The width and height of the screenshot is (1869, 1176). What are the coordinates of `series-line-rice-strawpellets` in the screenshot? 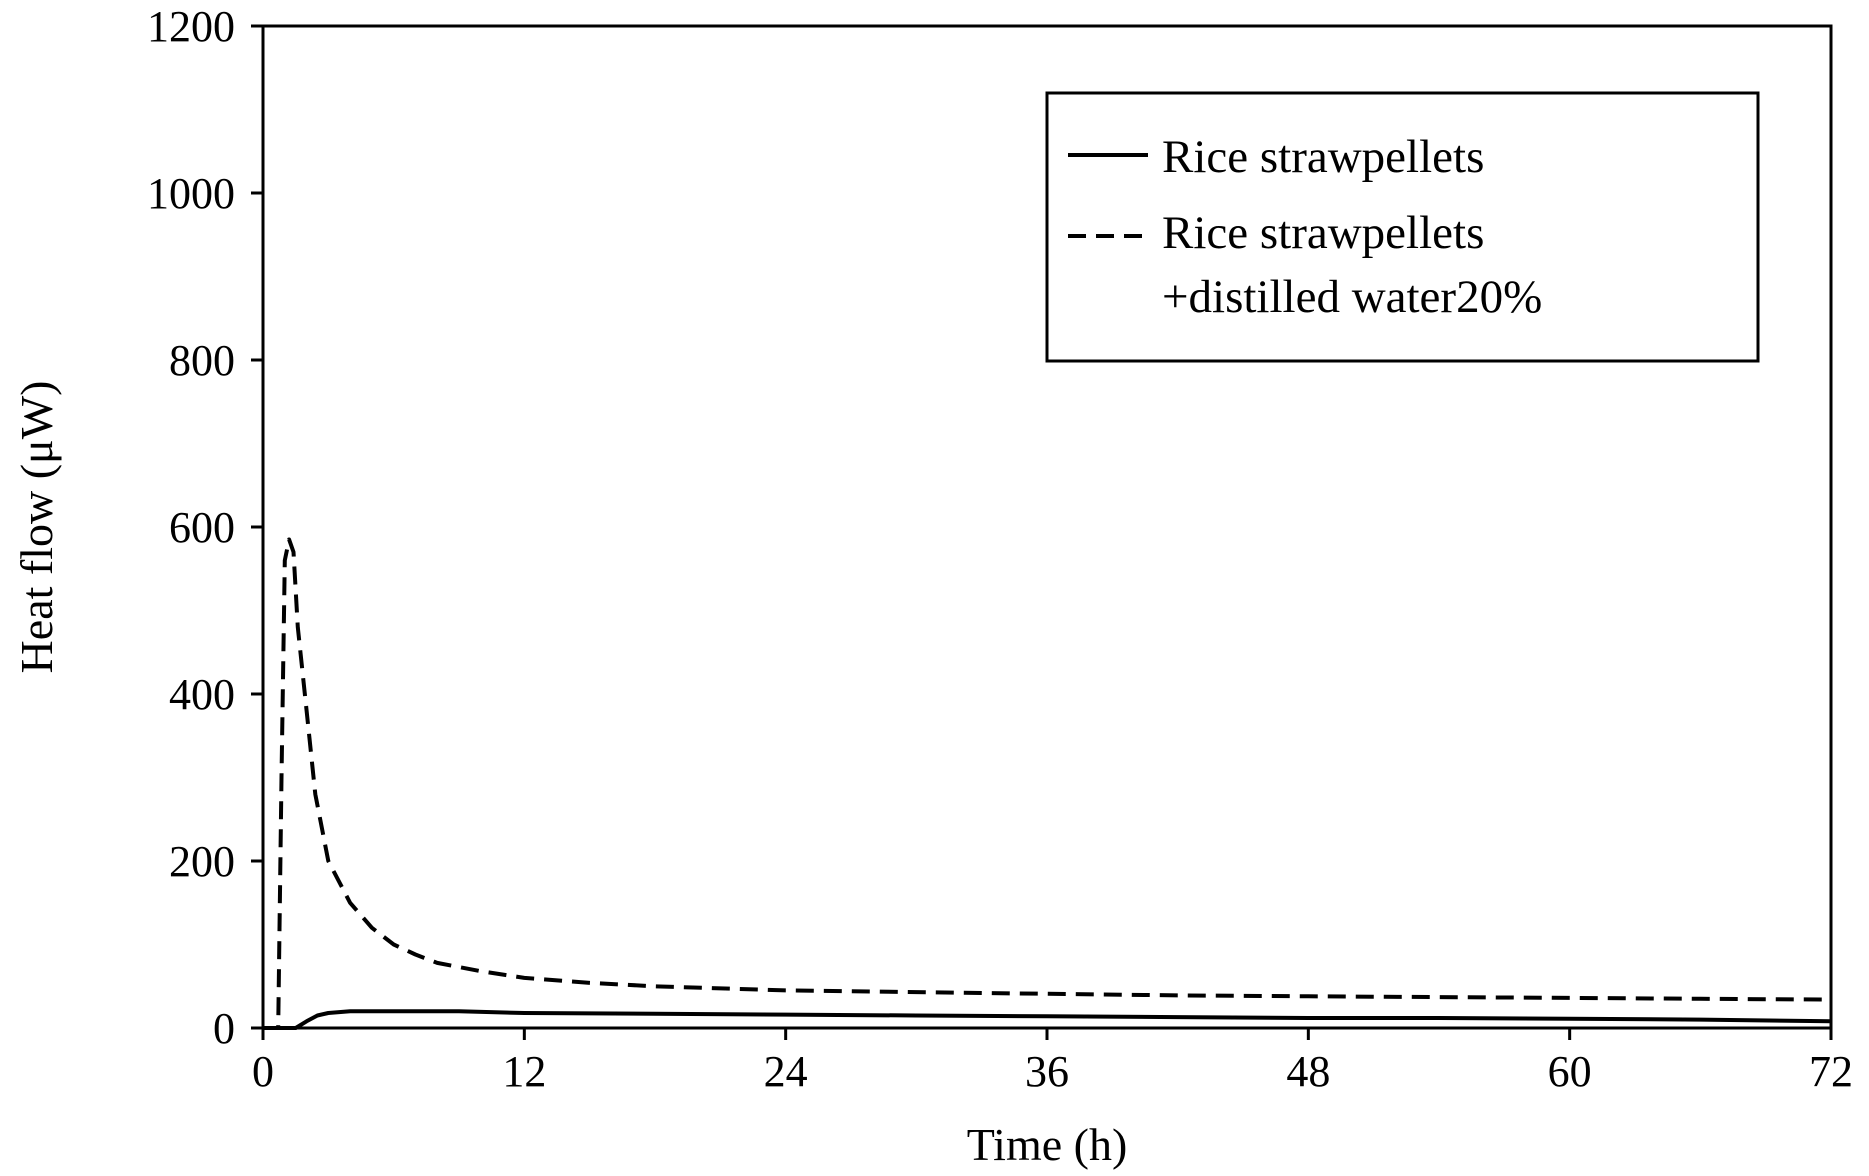 It's located at (1047, 1019).